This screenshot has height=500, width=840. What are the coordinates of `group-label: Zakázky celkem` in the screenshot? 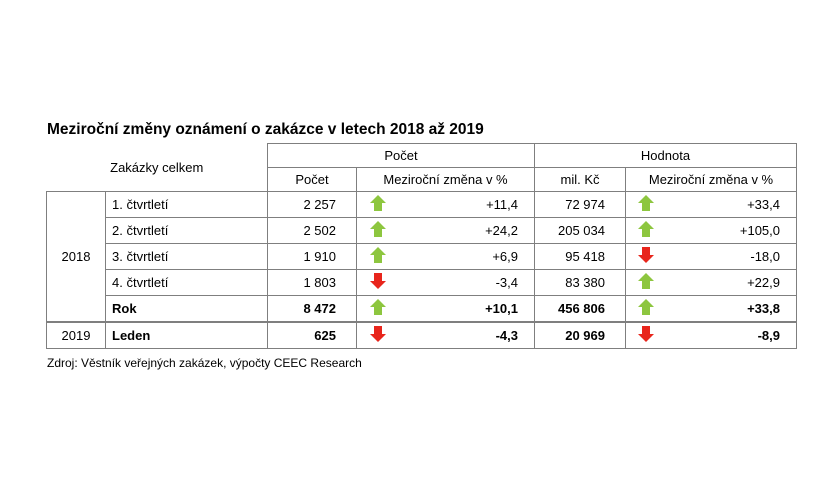 It's located at (157, 167).